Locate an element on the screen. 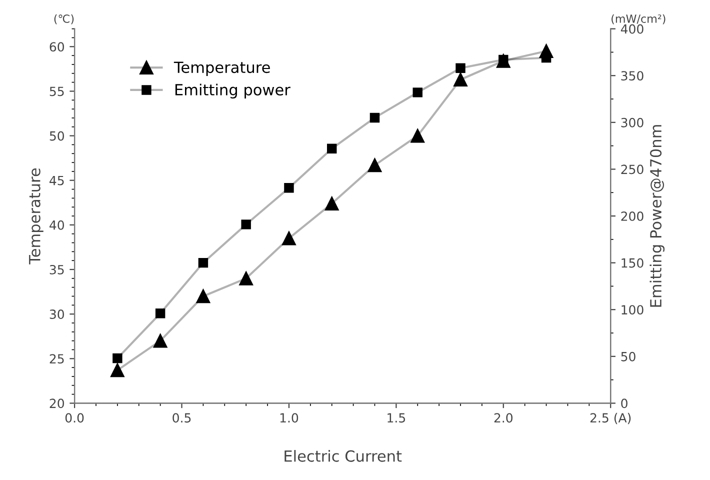 Image resolution: width=710 pixels, height=480 pixels. legend-label: Temperature is located at coordinates (222, 69).